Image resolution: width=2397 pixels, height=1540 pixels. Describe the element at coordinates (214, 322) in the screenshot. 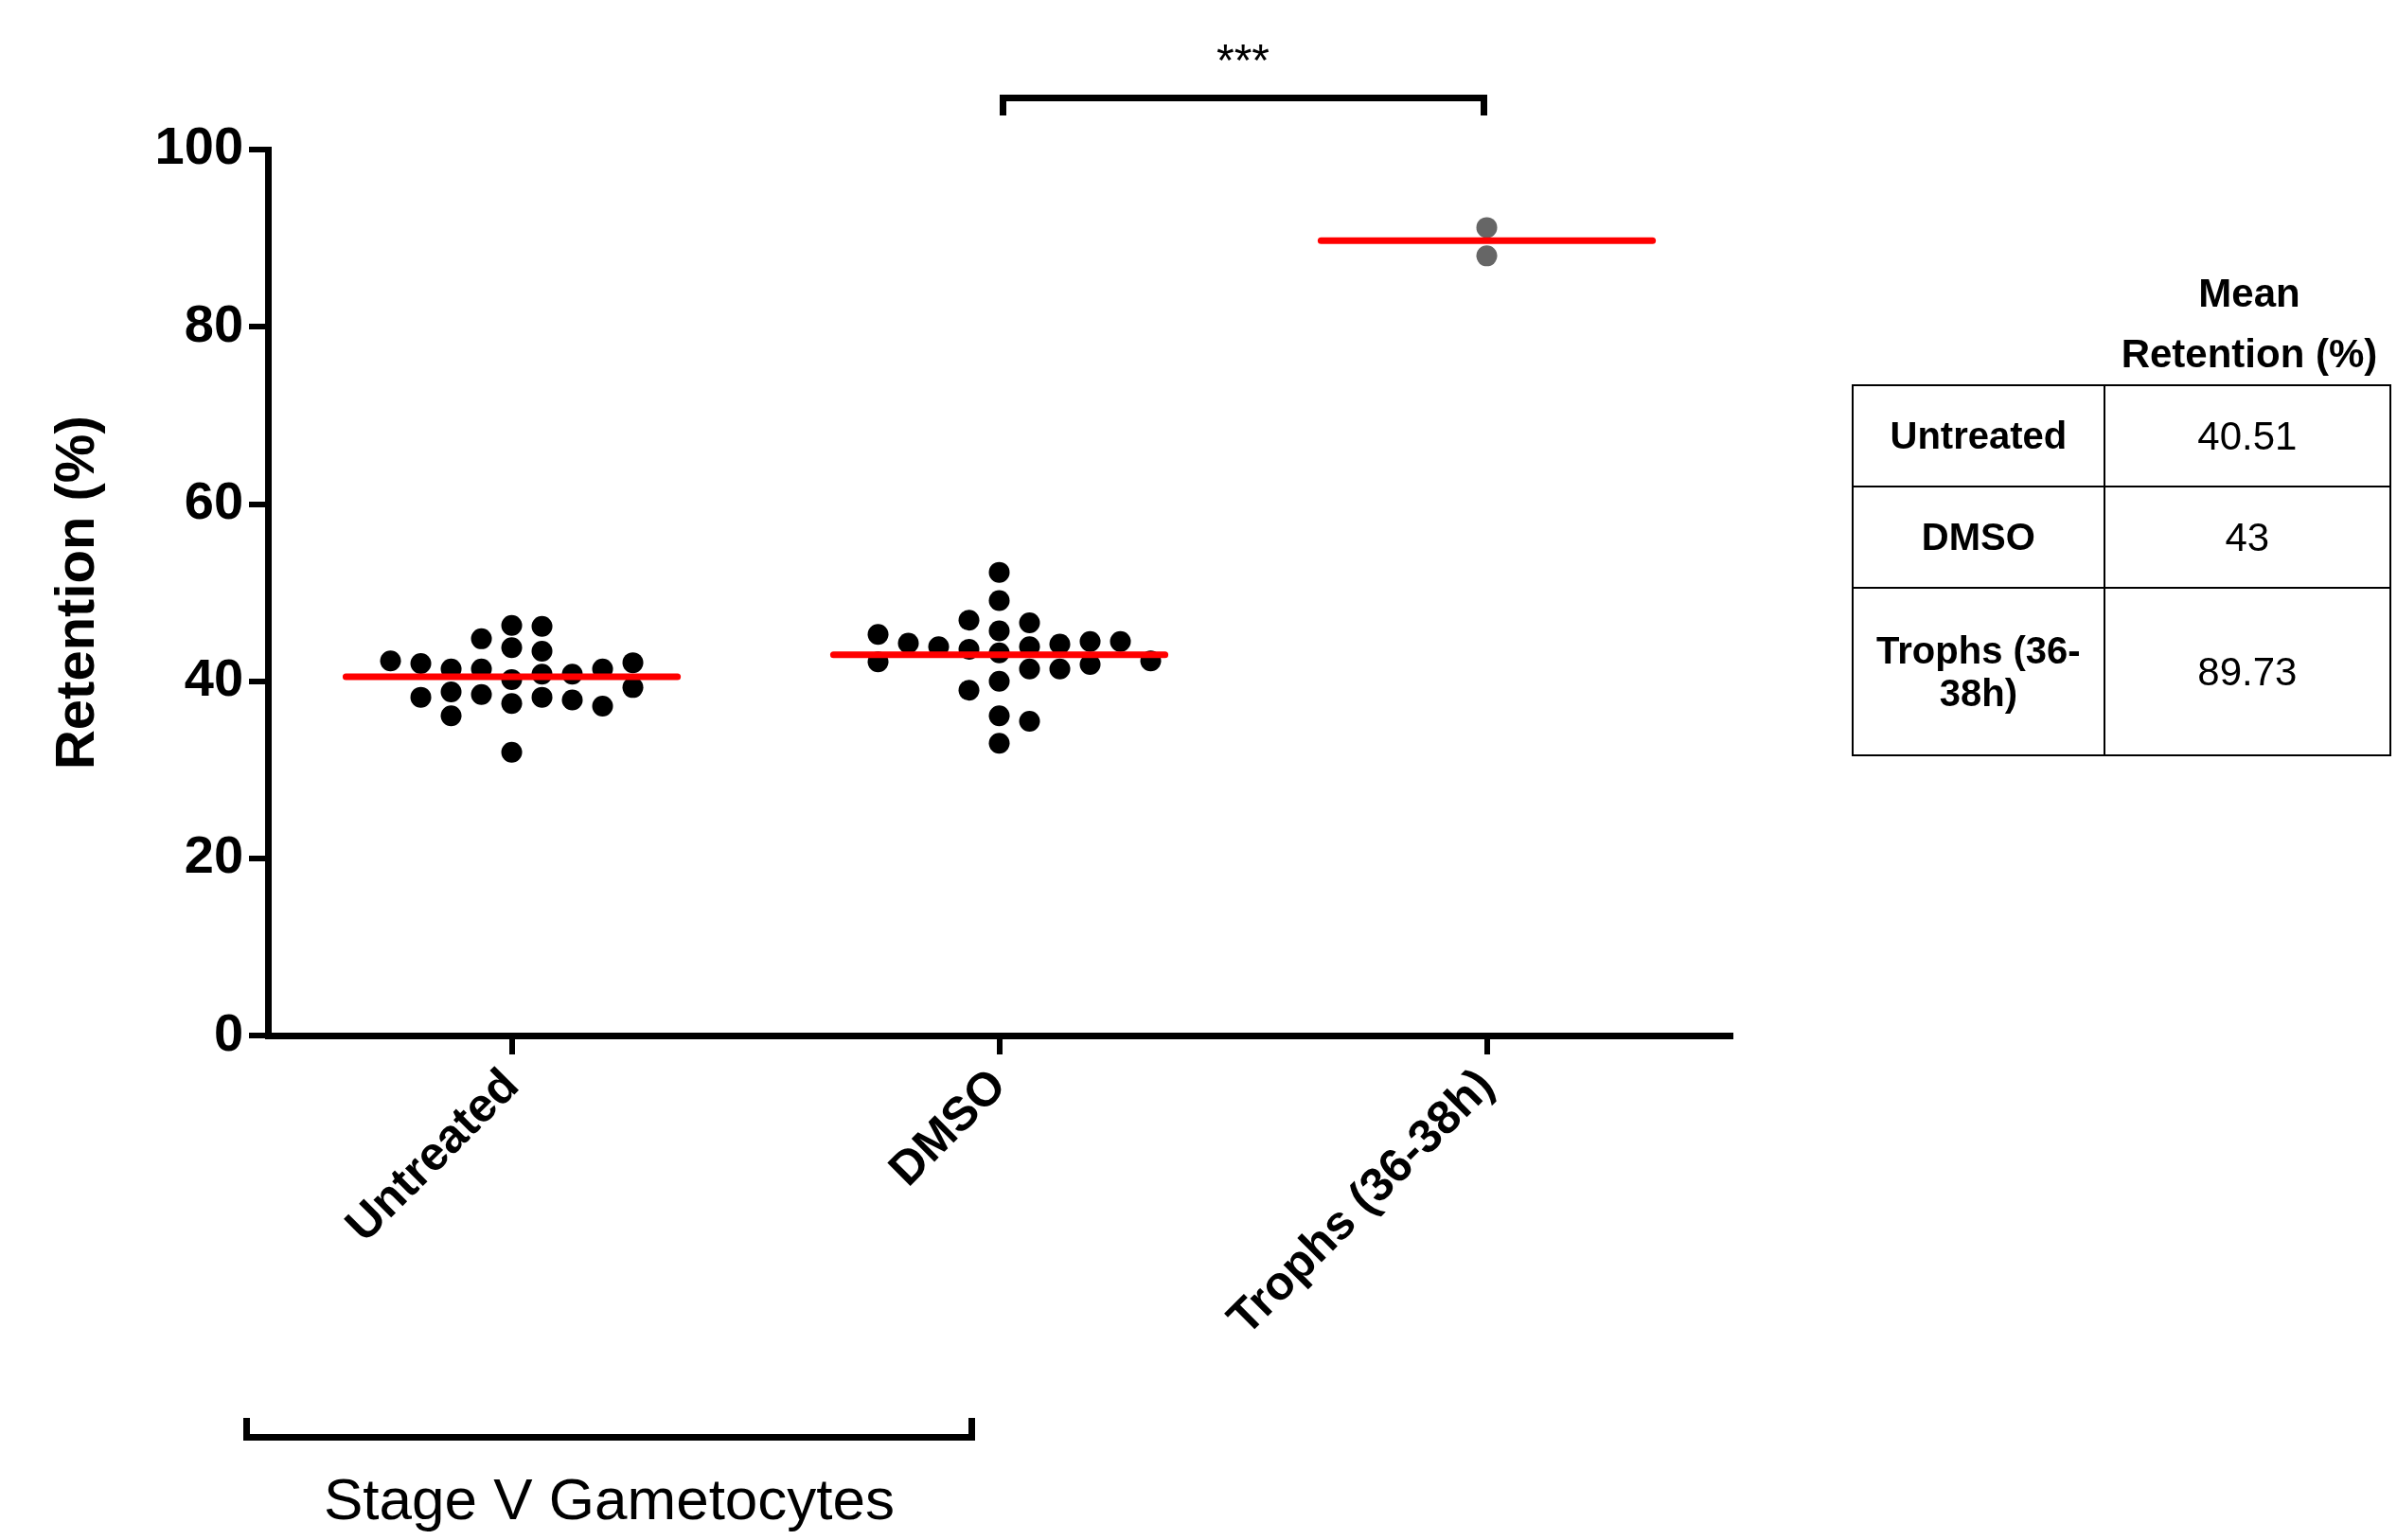

I see `y-tick-label: 80` at that location.